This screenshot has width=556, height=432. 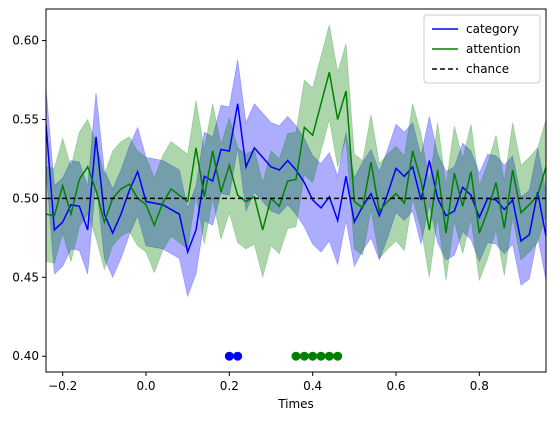 I want to click on x-tick-label: 0.4, so click(x=312, y=386).